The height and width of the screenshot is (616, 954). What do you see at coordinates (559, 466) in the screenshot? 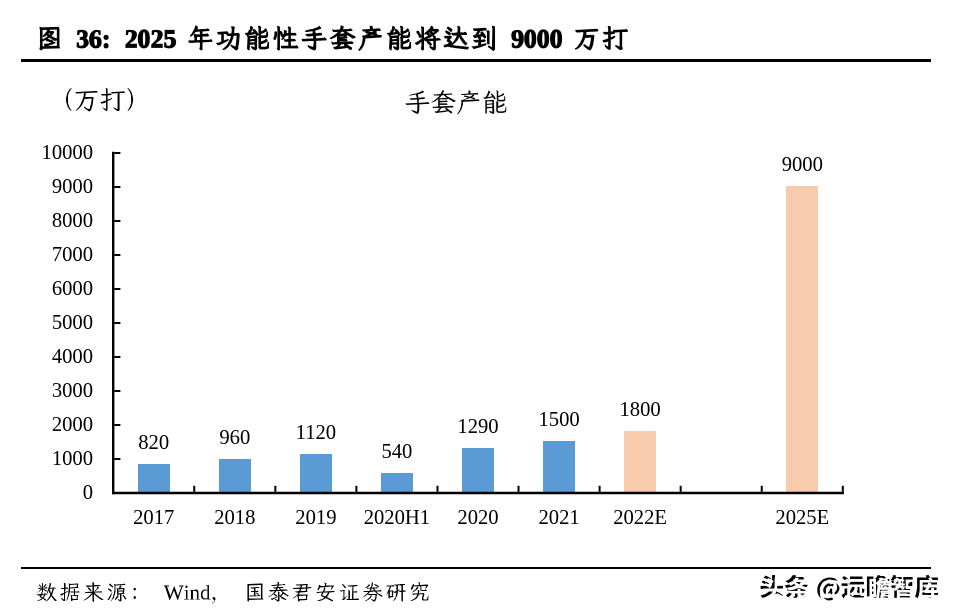
I see `bar-2021` at bounding box center [559, 466].